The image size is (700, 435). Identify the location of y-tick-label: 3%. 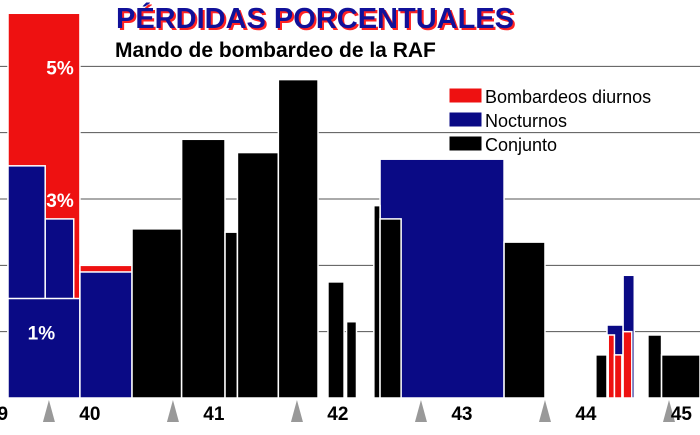
(60, 201).